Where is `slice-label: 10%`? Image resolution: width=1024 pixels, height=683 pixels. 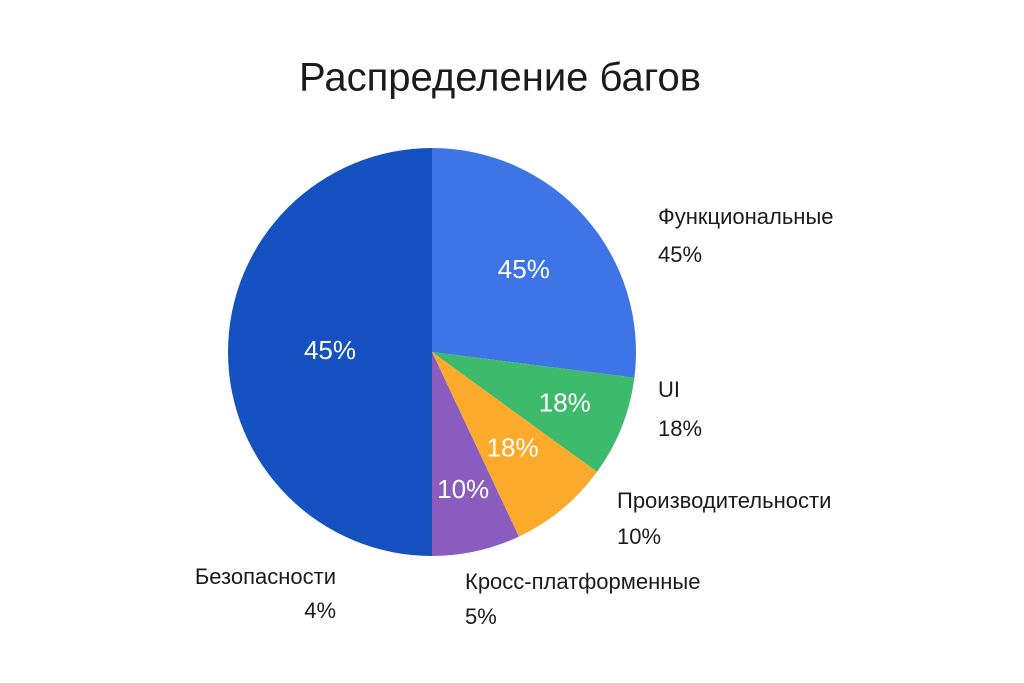 slice-label: 10% is located at coordinates (463, 489).